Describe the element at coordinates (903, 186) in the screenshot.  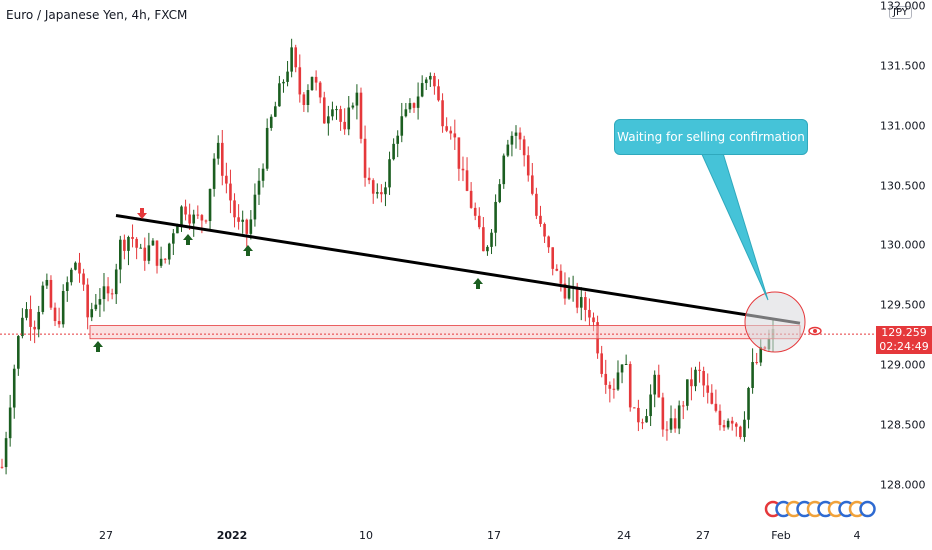
I see `y-tick-label: 130.500` at that location.